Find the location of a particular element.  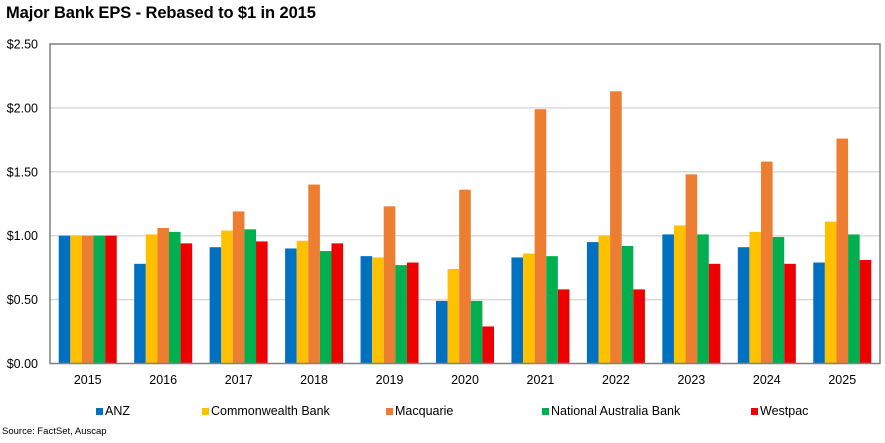

bar-anz-2018 is located at coordinates (291, 306).